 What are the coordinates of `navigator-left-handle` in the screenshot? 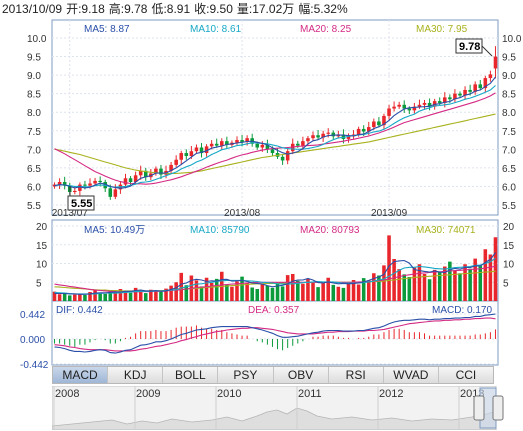 It's located at (479, 408).